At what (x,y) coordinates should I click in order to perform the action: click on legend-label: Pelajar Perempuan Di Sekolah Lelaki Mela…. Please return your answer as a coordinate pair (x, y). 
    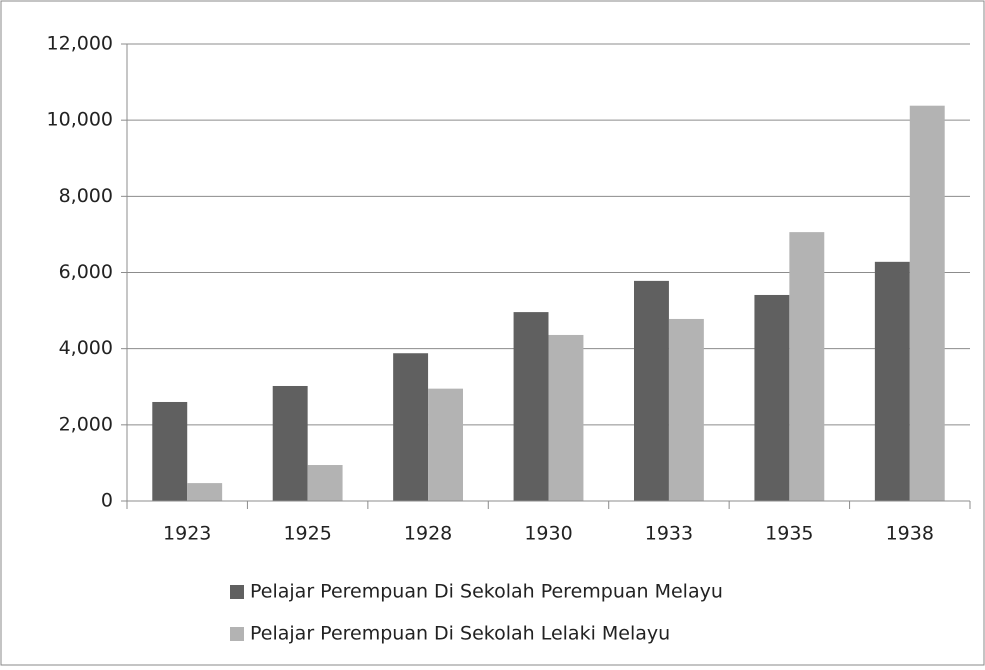
    Looking at the image, I should click on (460, 634).